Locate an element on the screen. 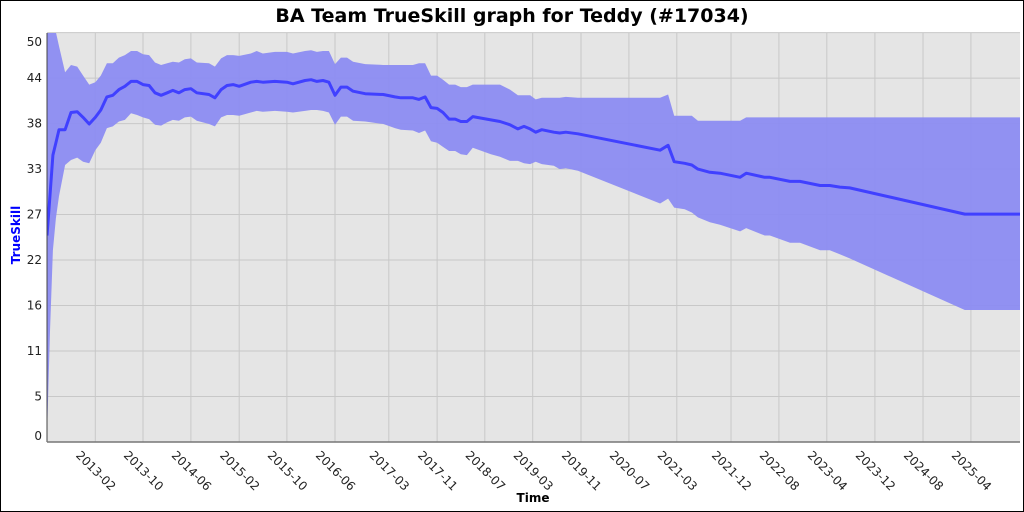 The width and height of the screenshot is (1024, 512). x-tick-label: 2017-11 is located at coordinates (437, 470).